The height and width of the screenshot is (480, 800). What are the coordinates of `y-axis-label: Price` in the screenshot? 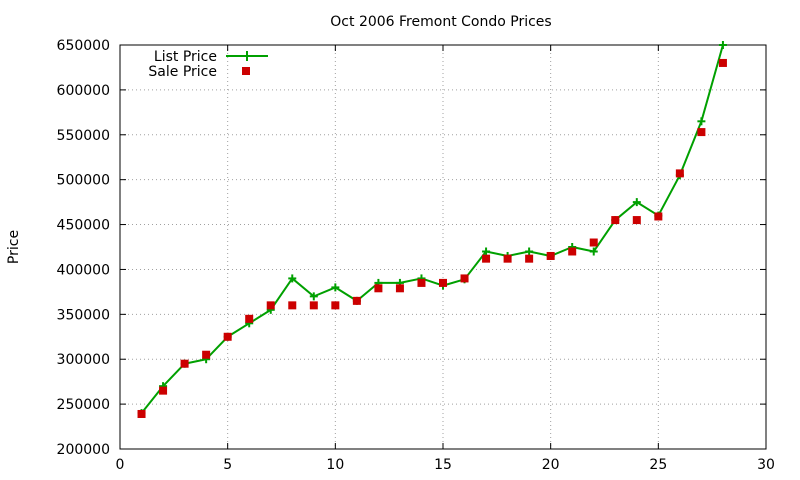 It's located at (14, 247).